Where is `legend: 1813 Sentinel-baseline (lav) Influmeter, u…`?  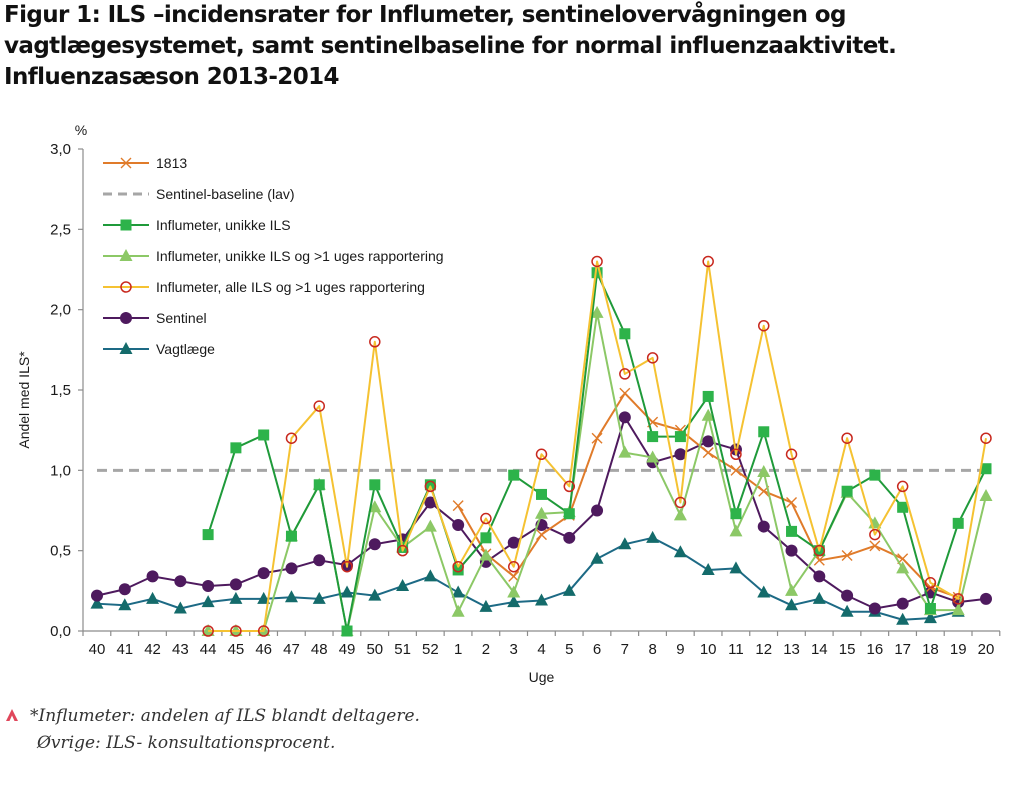 legend: 1813 Sentinel-baseline (lav) Influmeter, u… is located at coordinates (273, 256).